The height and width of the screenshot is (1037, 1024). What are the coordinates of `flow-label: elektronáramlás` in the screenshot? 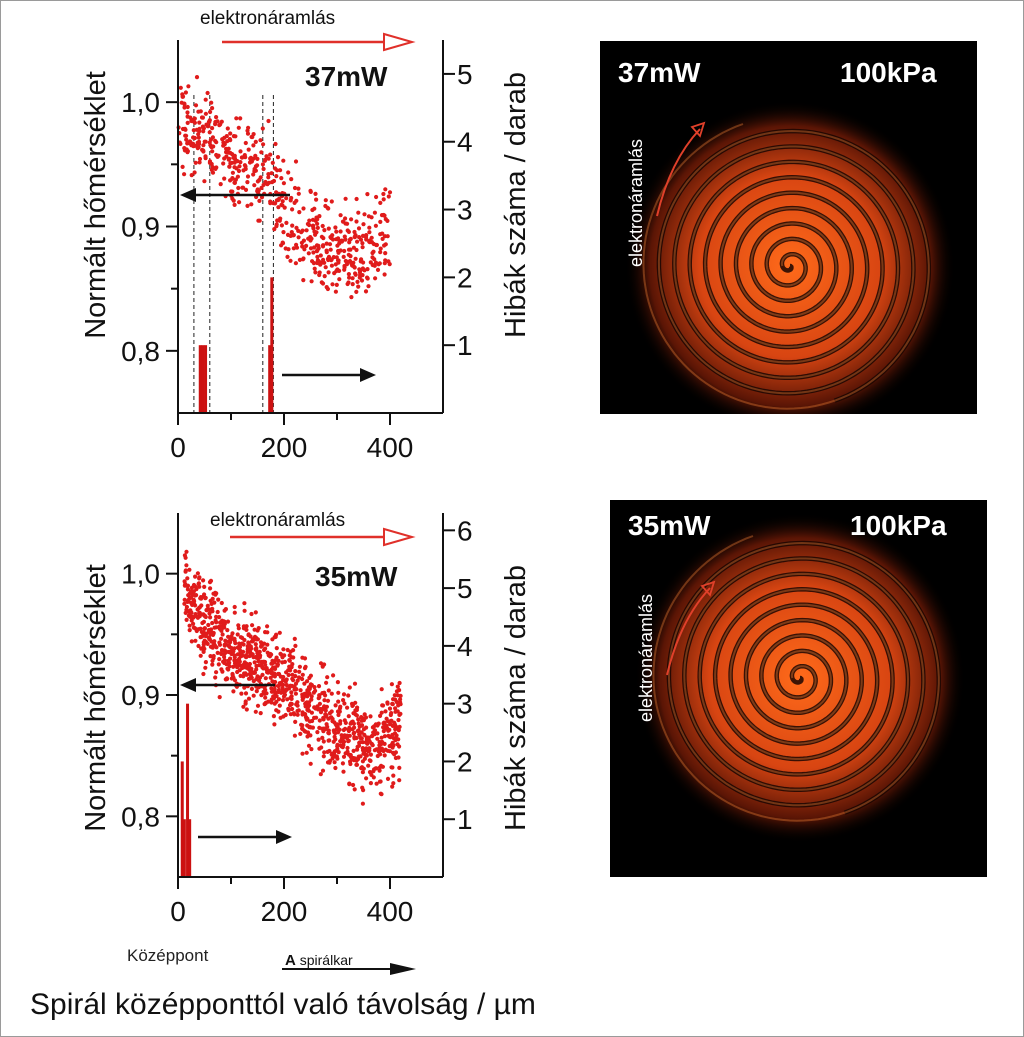 It's located at (277, 520).